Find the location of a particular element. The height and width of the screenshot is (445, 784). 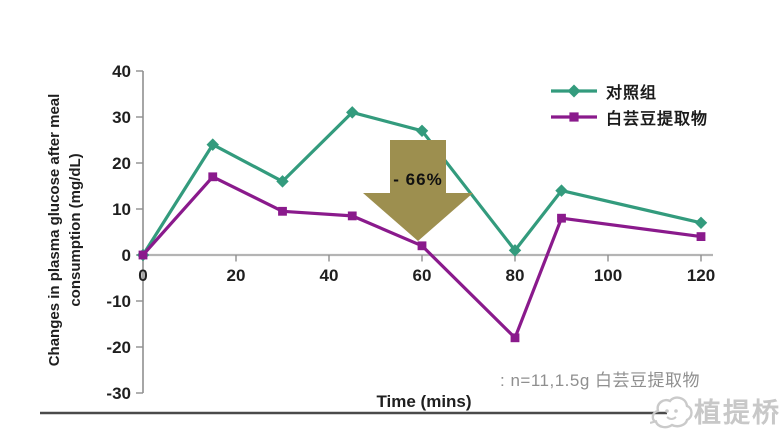

study-footnote: : n=11,1.5g 白芸豆提取物 is located at coordinates (600, 380).